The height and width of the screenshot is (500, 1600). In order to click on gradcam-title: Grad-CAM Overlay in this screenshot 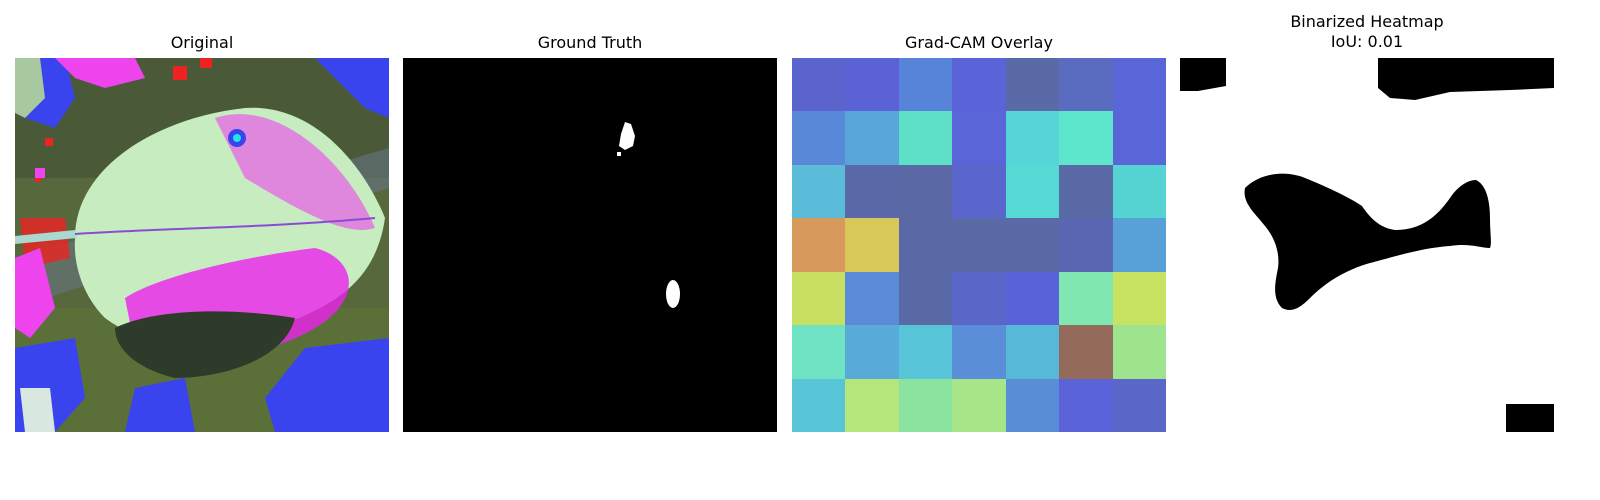, I will do `click(979, 42)`.